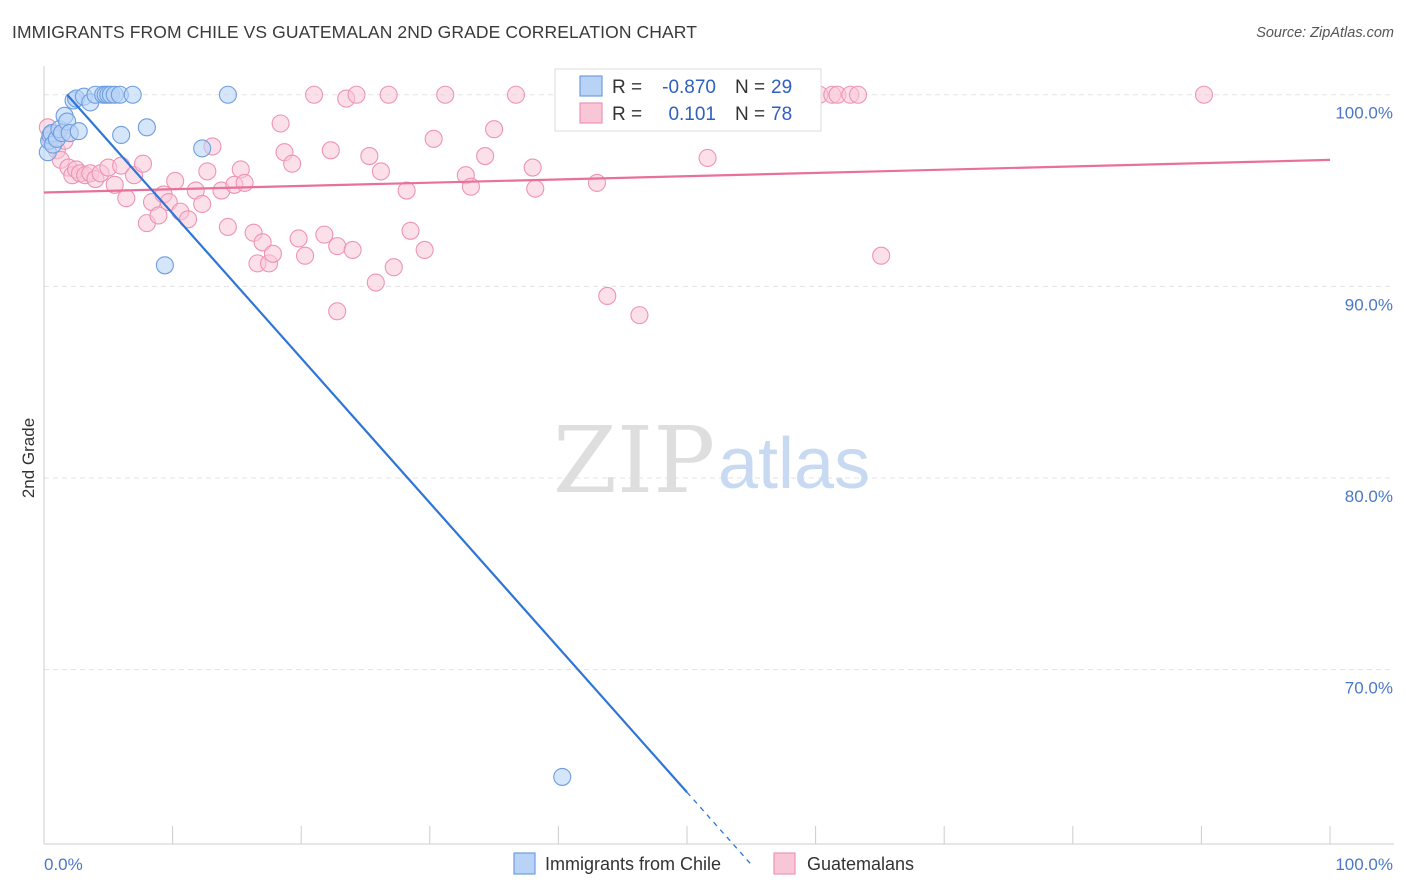 This screenshot has width=1406, height=892. Describe the element at coordinates (63, 864) in the screenshot. I see `x-tick-label-0: 0.0%` at that location.